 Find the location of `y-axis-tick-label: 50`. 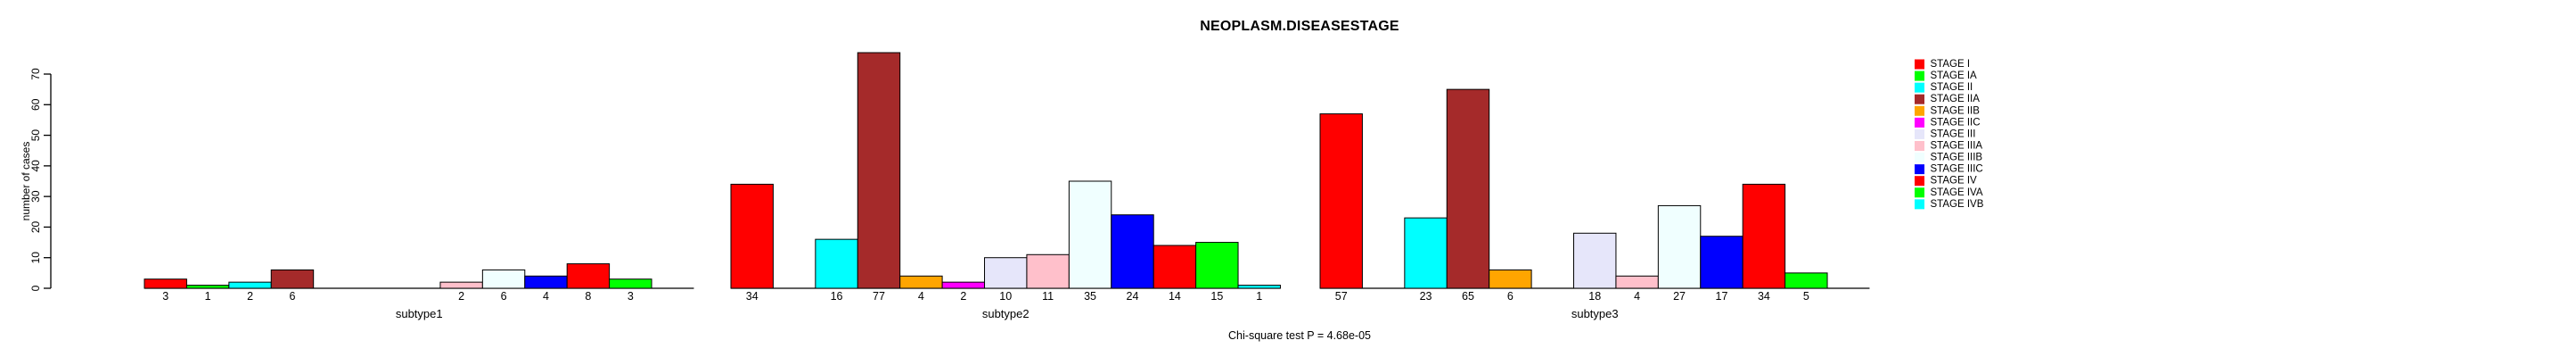

y-axis-tick-label: 50 is located at coordinates (35, 135).